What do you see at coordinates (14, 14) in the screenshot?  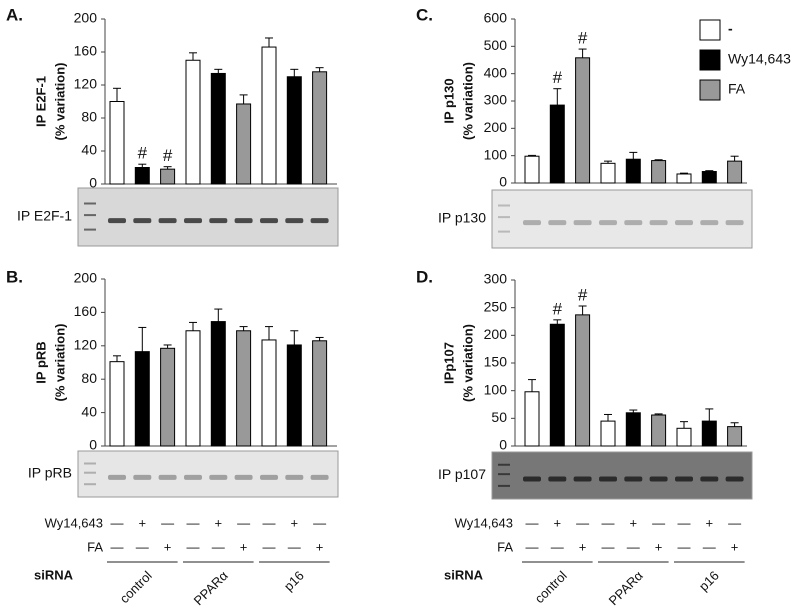 I see `panel-label: A.` at bounding box center [14, 14].